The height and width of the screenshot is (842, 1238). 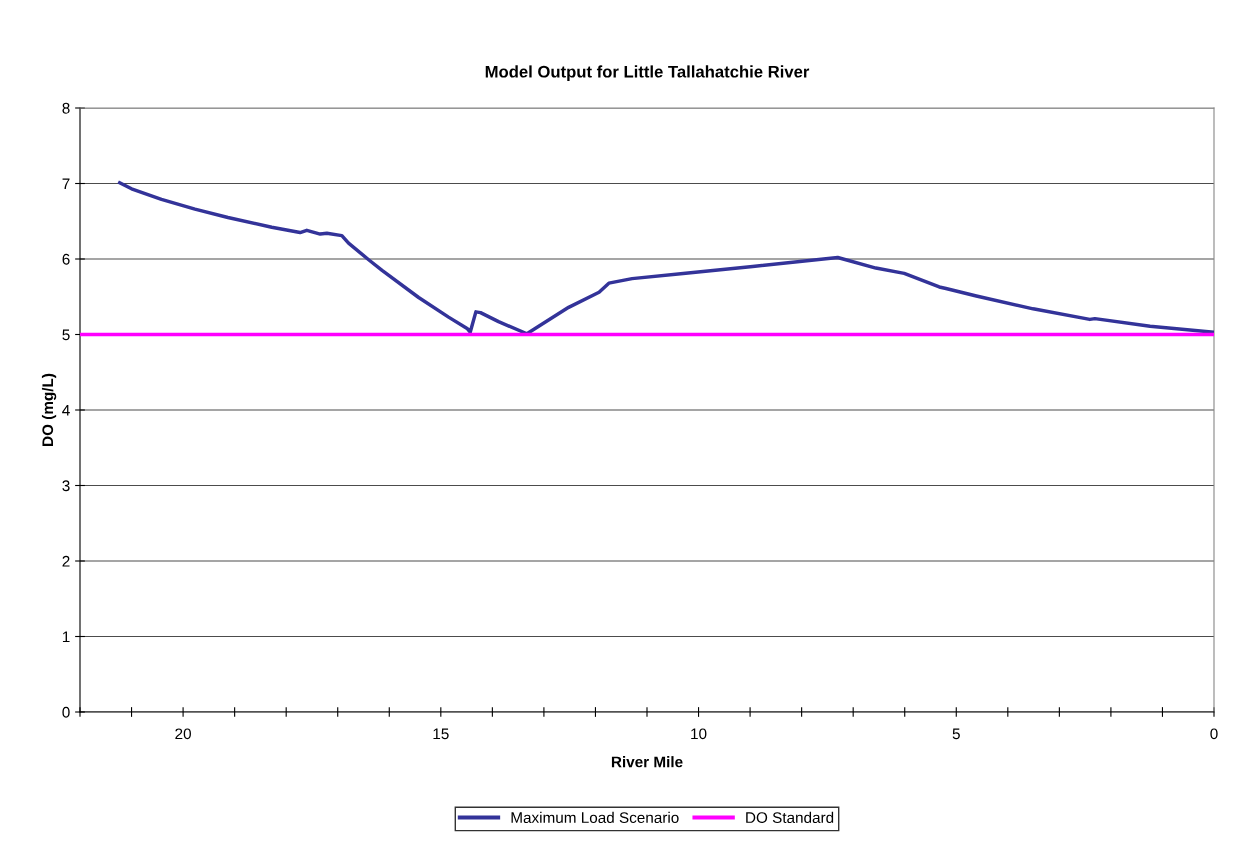 What do you see at coordinates (595, 817) in the screenshot?
I see `legend-label: Maximum Load Scenario` at bounding box center [595, 817].